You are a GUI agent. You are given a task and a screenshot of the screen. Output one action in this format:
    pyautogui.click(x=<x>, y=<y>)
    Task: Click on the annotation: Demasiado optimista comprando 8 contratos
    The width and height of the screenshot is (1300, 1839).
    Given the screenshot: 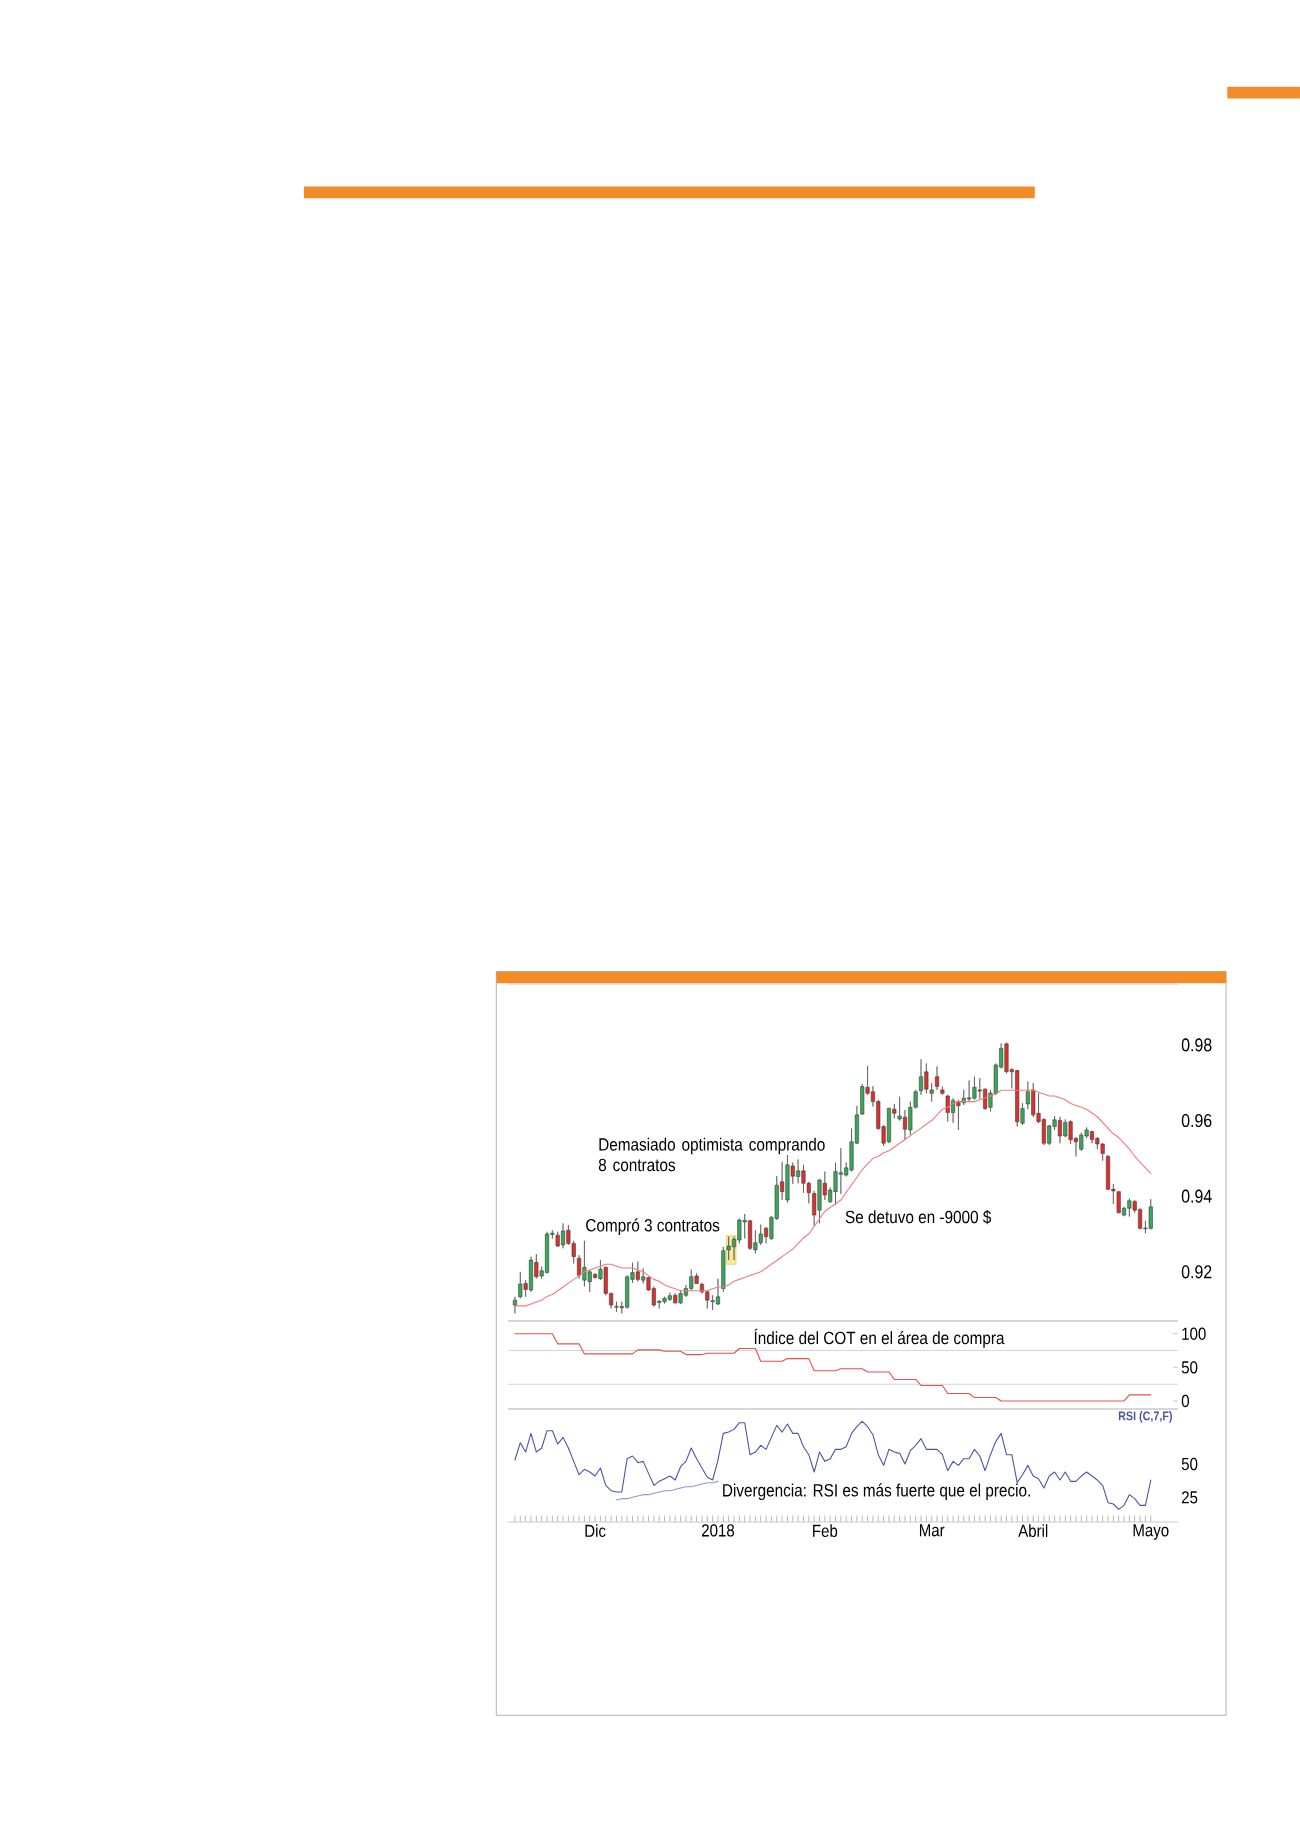 What is the action you would take?
    pyautogui.click(x=711, y=1154)
    